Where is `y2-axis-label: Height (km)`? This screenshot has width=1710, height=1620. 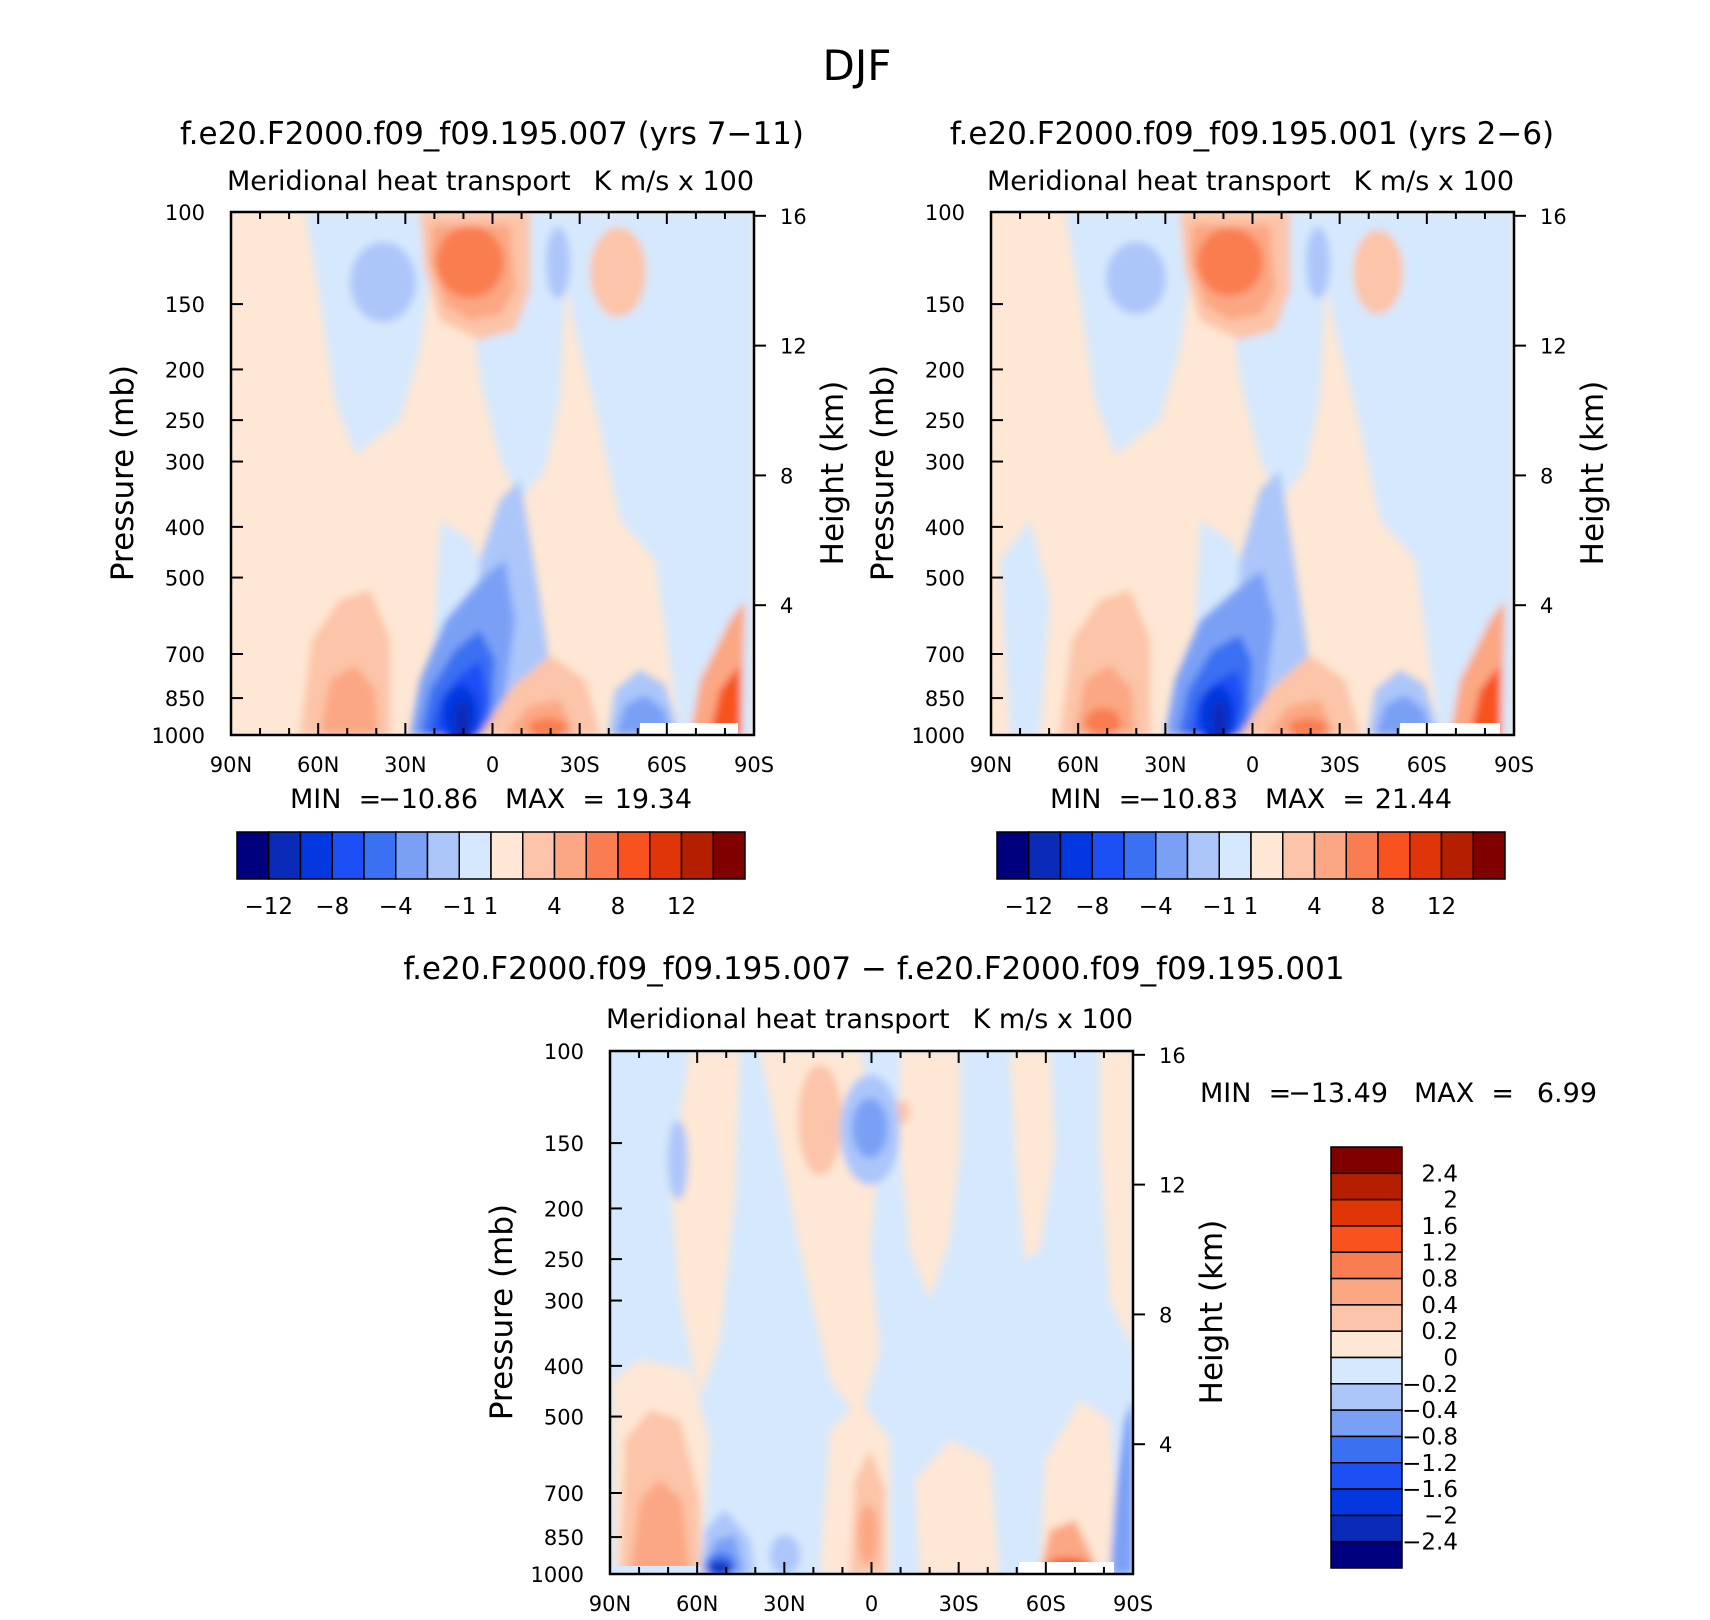
y2-axis-label: Height (km) is located at coordinates (833, 473).